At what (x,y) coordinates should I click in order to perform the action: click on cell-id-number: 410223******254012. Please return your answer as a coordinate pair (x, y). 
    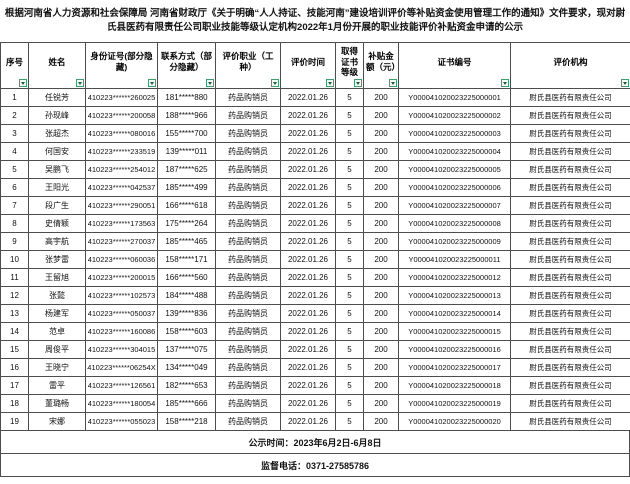
    Looking at the image, I should click on (121, 169).